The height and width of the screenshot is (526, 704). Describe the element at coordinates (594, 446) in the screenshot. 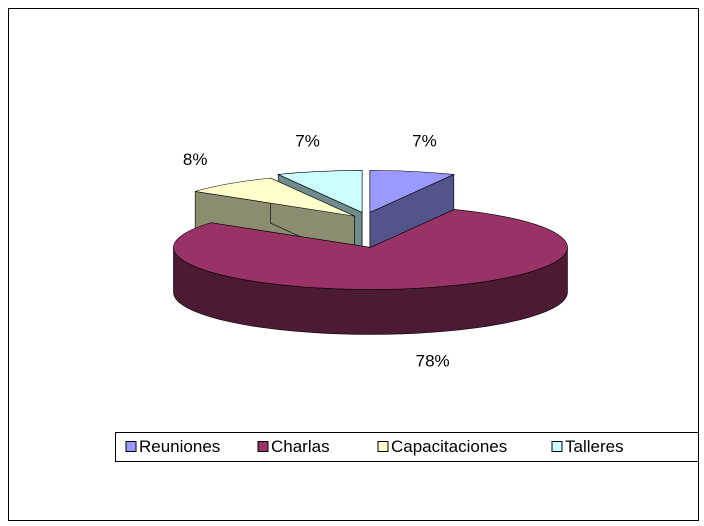

I see `legend-label: Talleres` at that location.